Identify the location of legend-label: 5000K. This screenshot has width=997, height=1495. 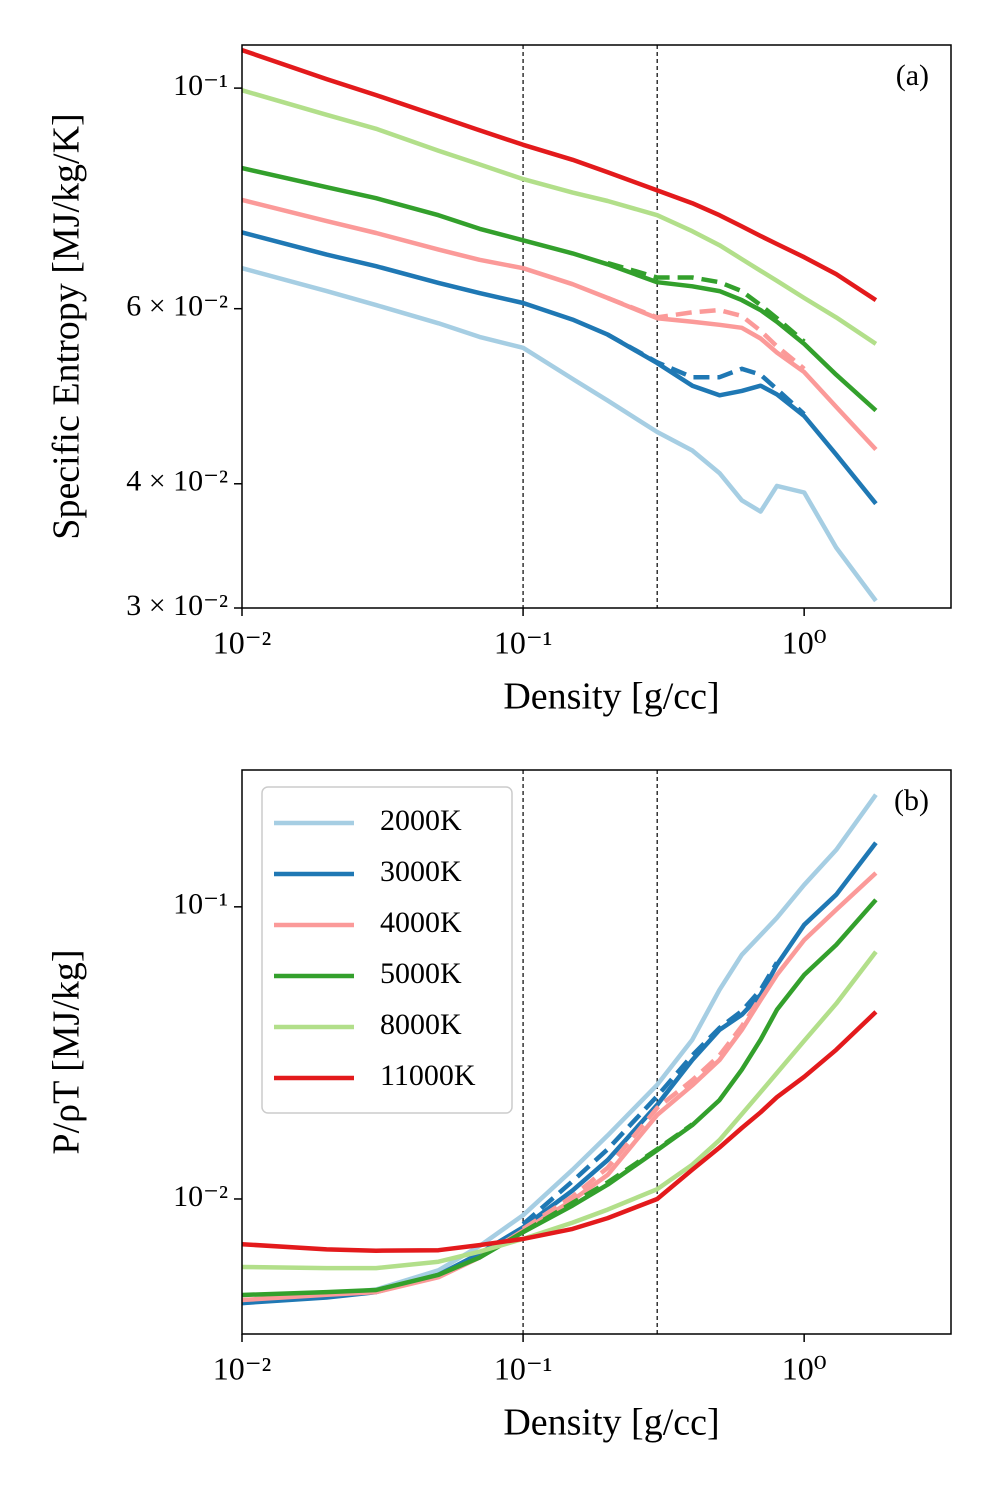
(421, 973).